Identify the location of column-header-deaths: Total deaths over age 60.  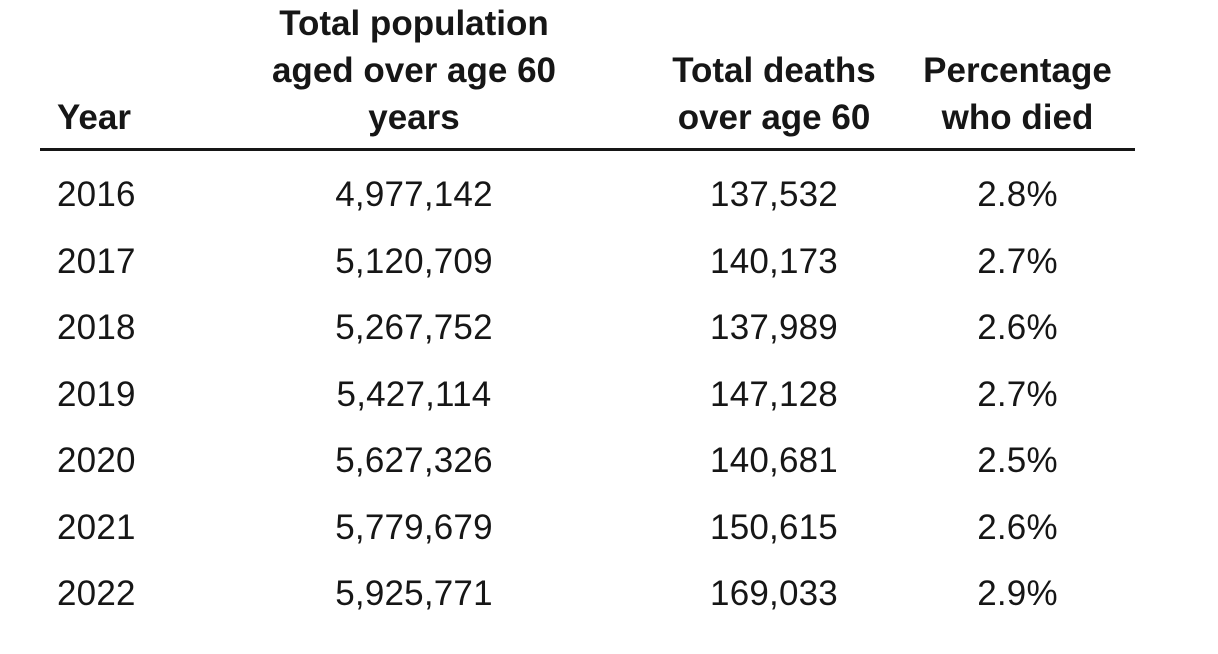
(774, 94).